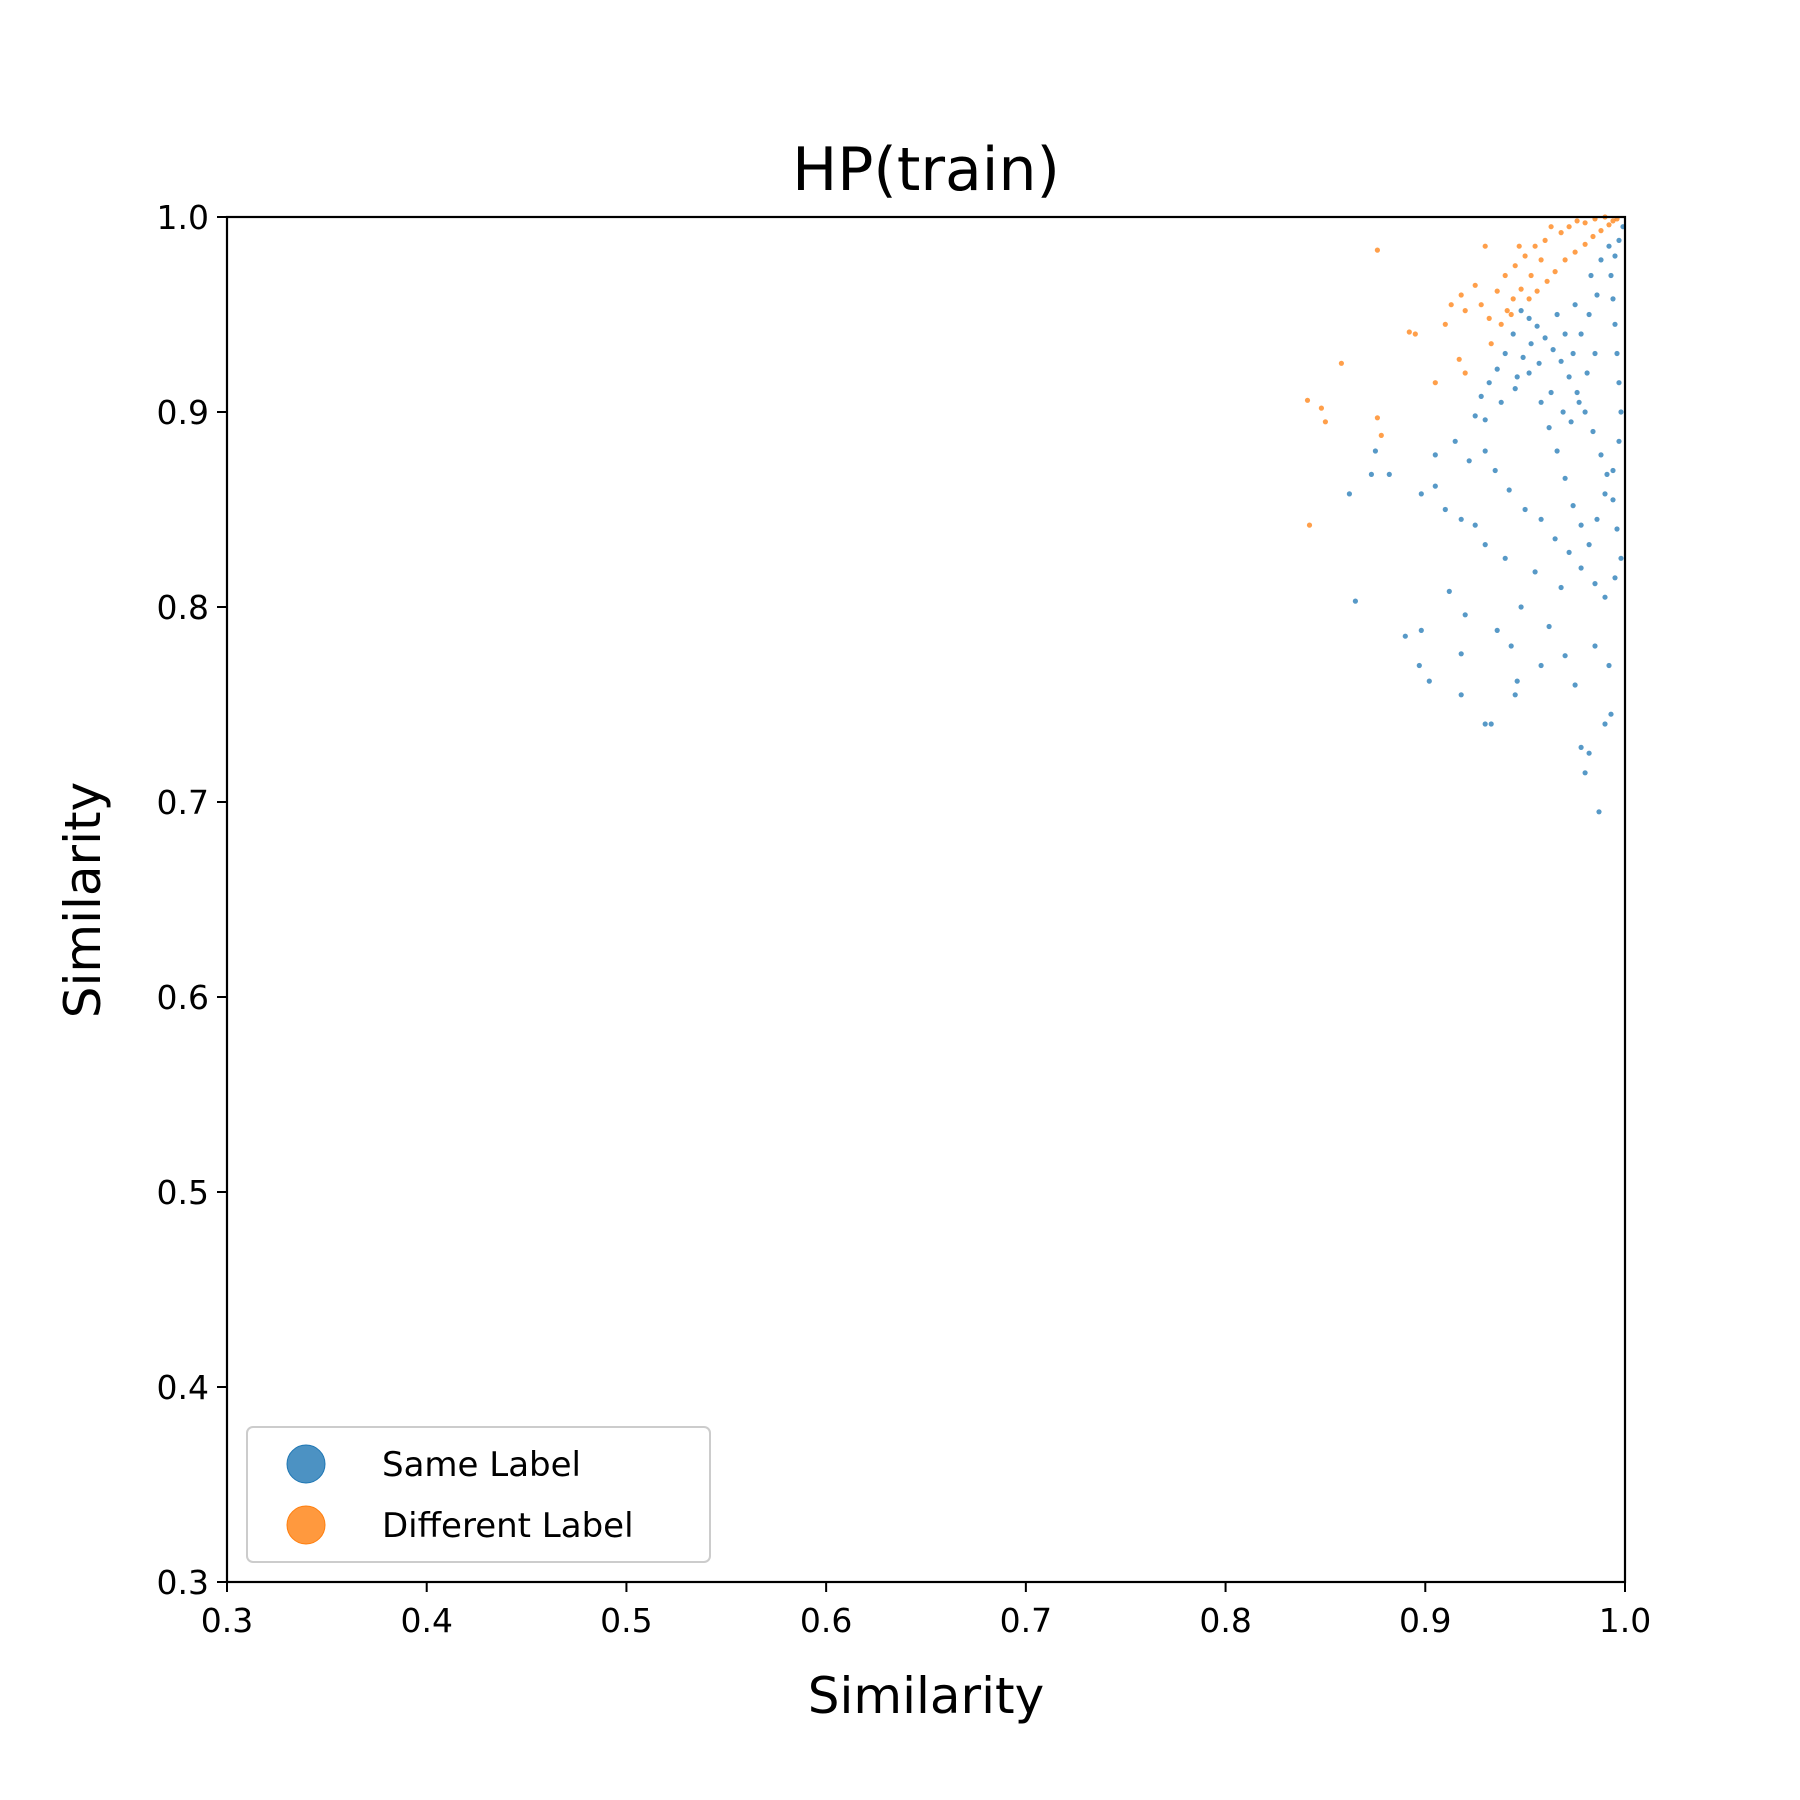 This screenshot has height=1800, width=1800. I want to click on x-tick-label-0: 0.3, so click(227, 1620).